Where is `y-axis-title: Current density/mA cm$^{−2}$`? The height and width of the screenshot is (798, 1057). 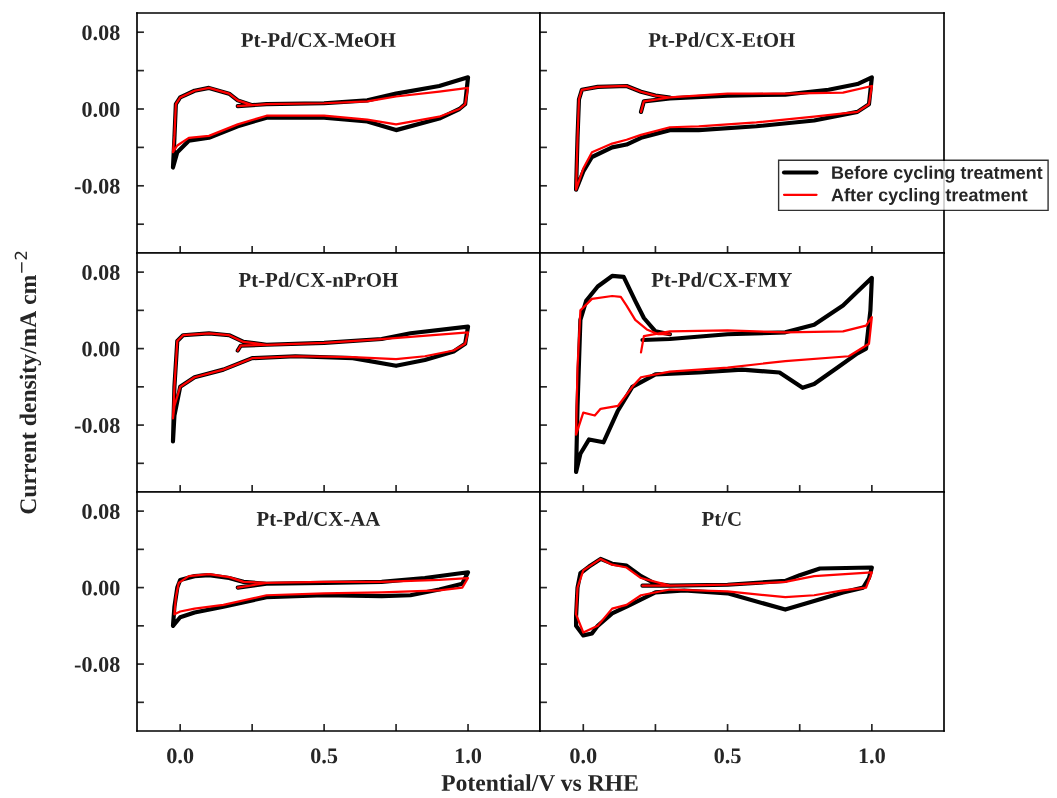
y-axis-title: Current density/mA cm$^{−2}$ is located at coordinates (28, 382).